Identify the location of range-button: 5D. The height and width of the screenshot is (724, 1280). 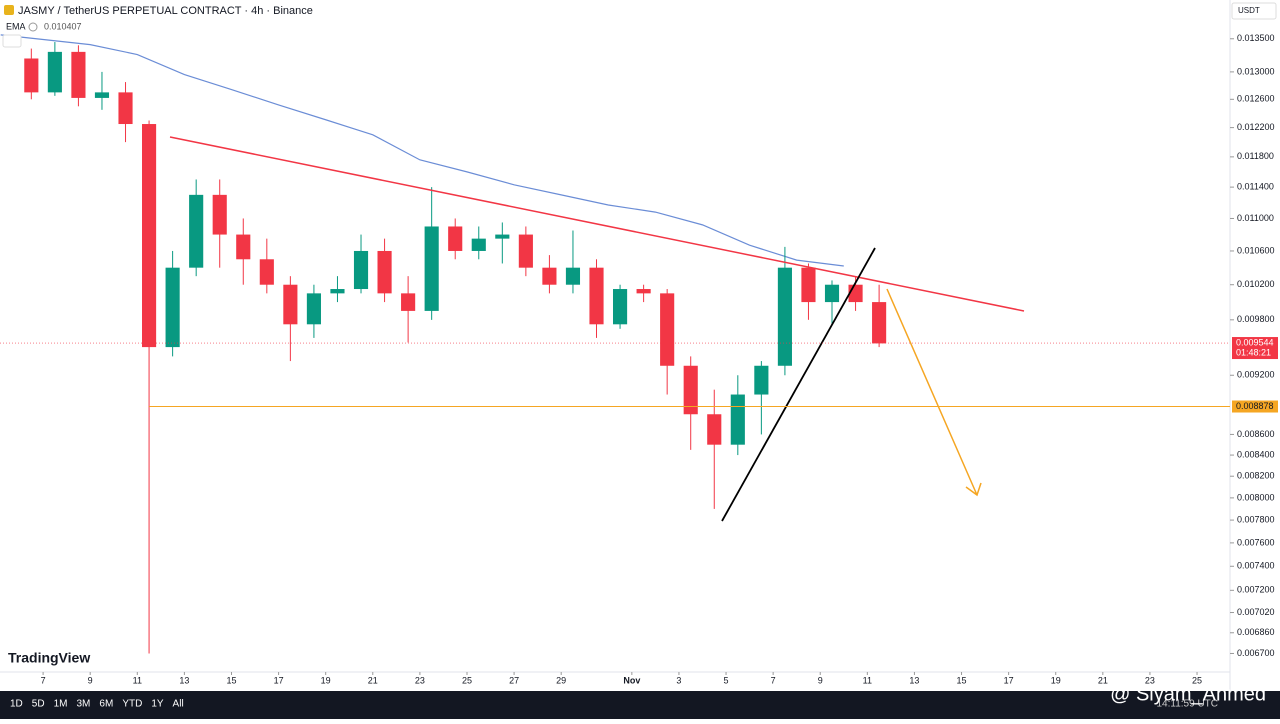
(38, 704).